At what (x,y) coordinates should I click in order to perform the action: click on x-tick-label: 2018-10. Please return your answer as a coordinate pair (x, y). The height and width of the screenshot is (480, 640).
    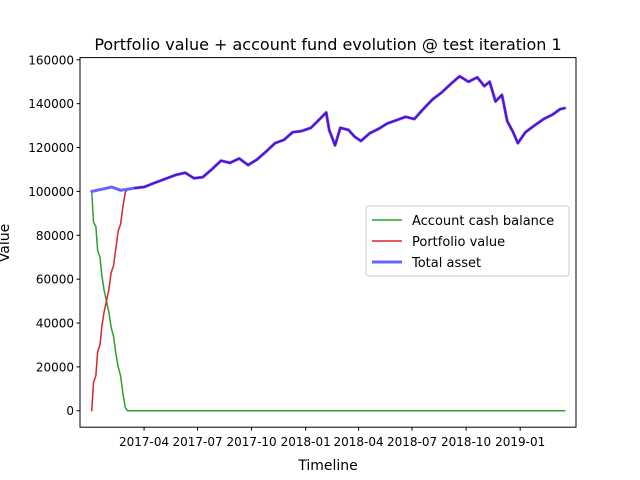
    Looking at the image, I should click on (466, 442).